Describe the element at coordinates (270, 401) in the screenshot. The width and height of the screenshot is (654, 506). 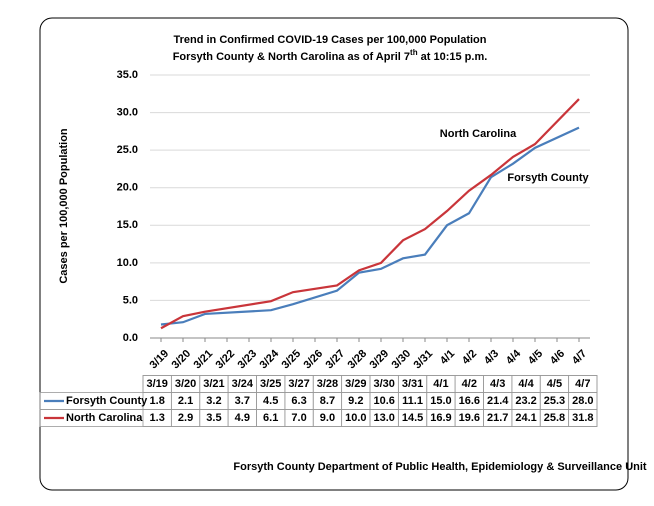
I see `table-value: 4.5` at that location.